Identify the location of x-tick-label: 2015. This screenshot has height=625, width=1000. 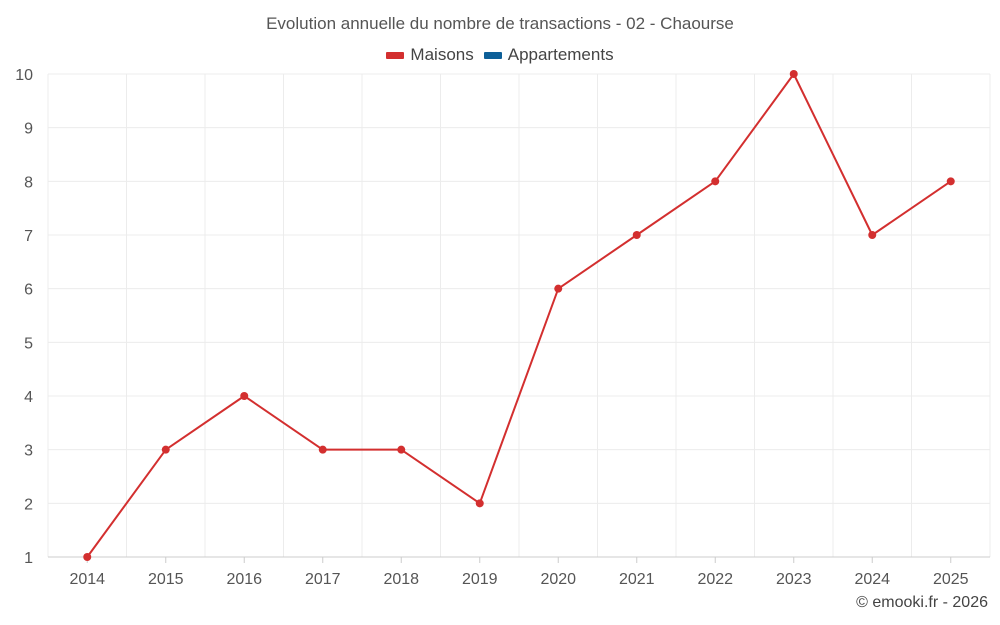
(166, 579).